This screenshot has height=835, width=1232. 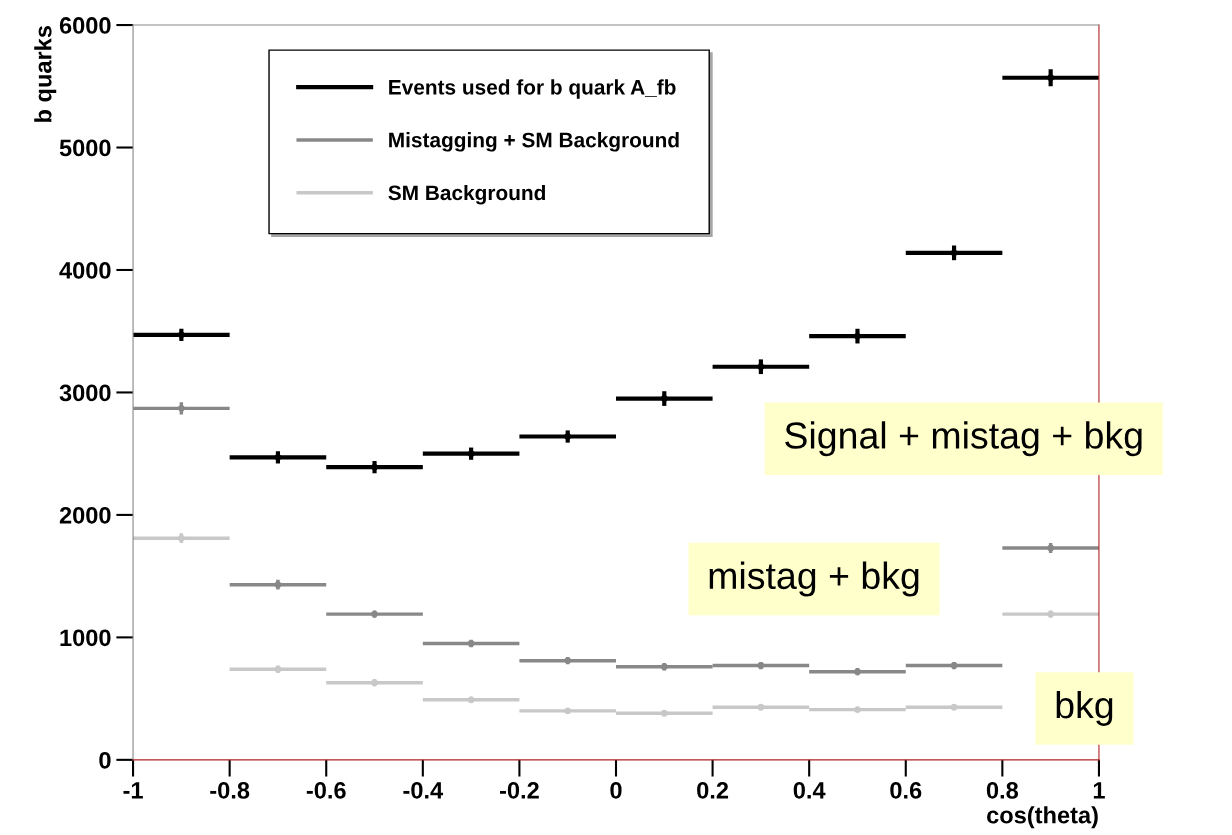 What do you see at coordinates (423, 790) in the screenshot?
I see `x-tick-label: -0.4` at bounding box center [423, 790].